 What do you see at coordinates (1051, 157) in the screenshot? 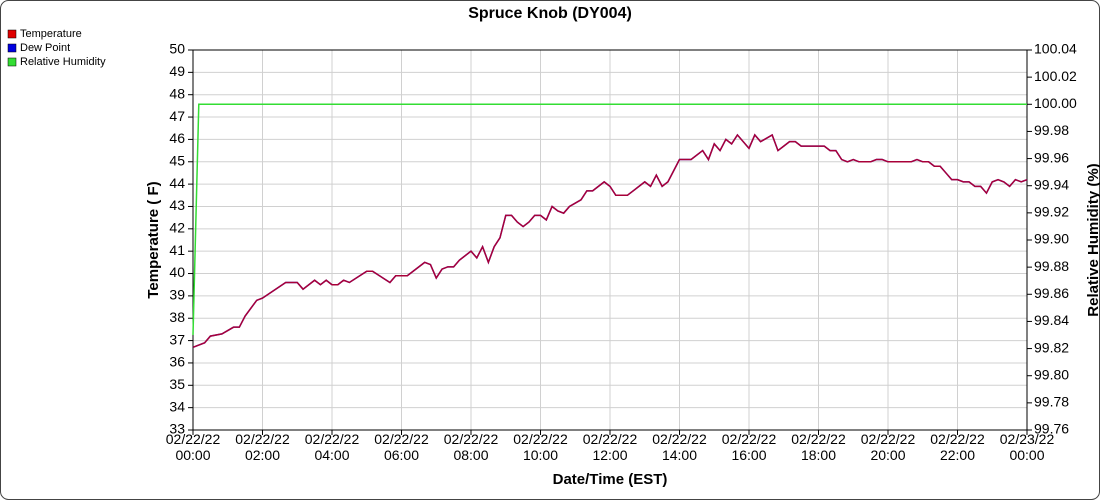
I see `y2-tick-label: 99.96` at bounding box center [1051, 157].